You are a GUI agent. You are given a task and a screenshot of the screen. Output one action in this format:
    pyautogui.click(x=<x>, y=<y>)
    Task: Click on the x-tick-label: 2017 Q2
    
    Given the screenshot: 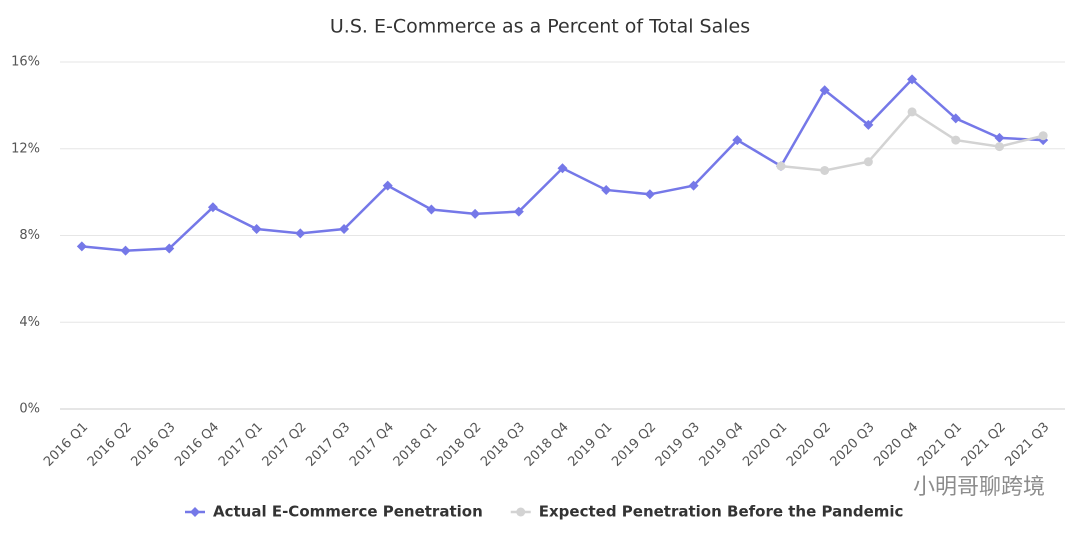 What is the action you would take?
    pyautogui.click(x=285, y=445)
    